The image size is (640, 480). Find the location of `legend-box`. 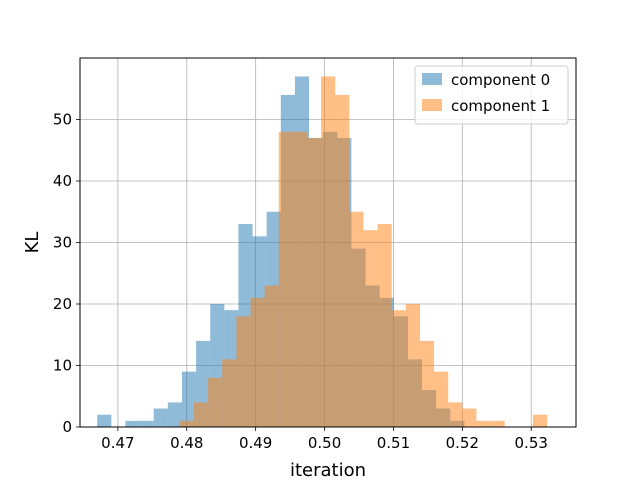

legend-box is located at coordinates (491, 95).